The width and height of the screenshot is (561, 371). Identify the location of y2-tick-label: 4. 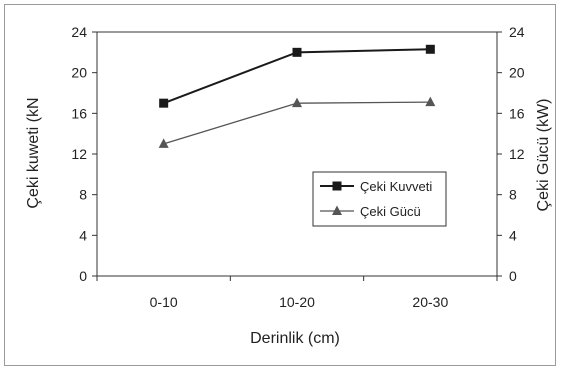
(513, 235).